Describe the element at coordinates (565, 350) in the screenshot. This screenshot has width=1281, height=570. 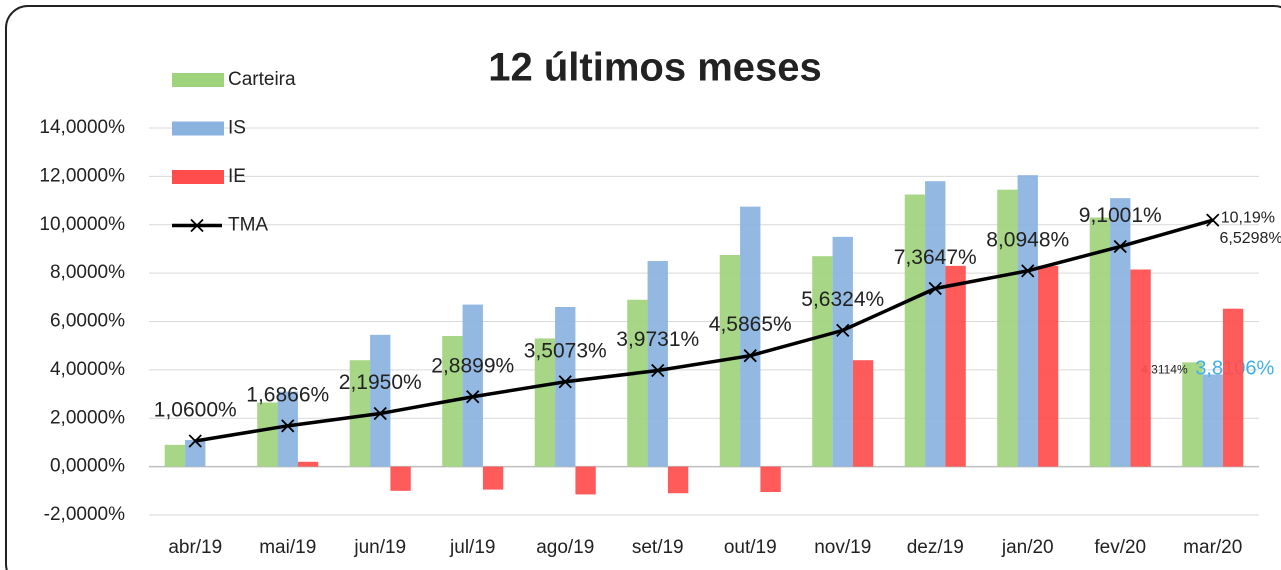
I see `data-label: 3,5073%` at that location.